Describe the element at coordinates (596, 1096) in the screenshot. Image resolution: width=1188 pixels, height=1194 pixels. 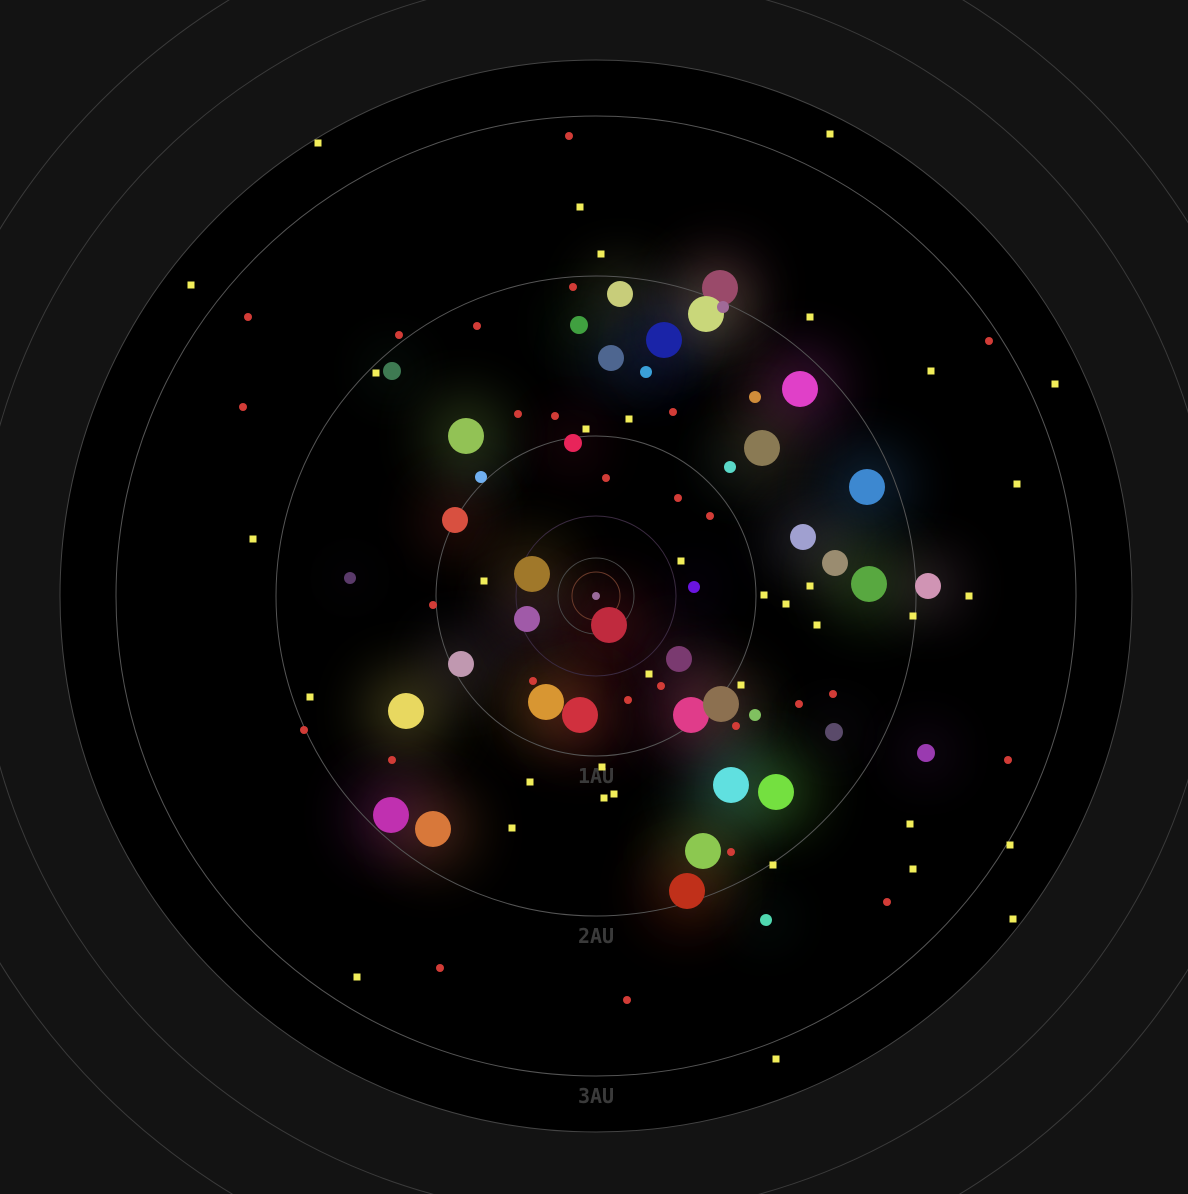
I see `au-label-3: 3AU` at that location.